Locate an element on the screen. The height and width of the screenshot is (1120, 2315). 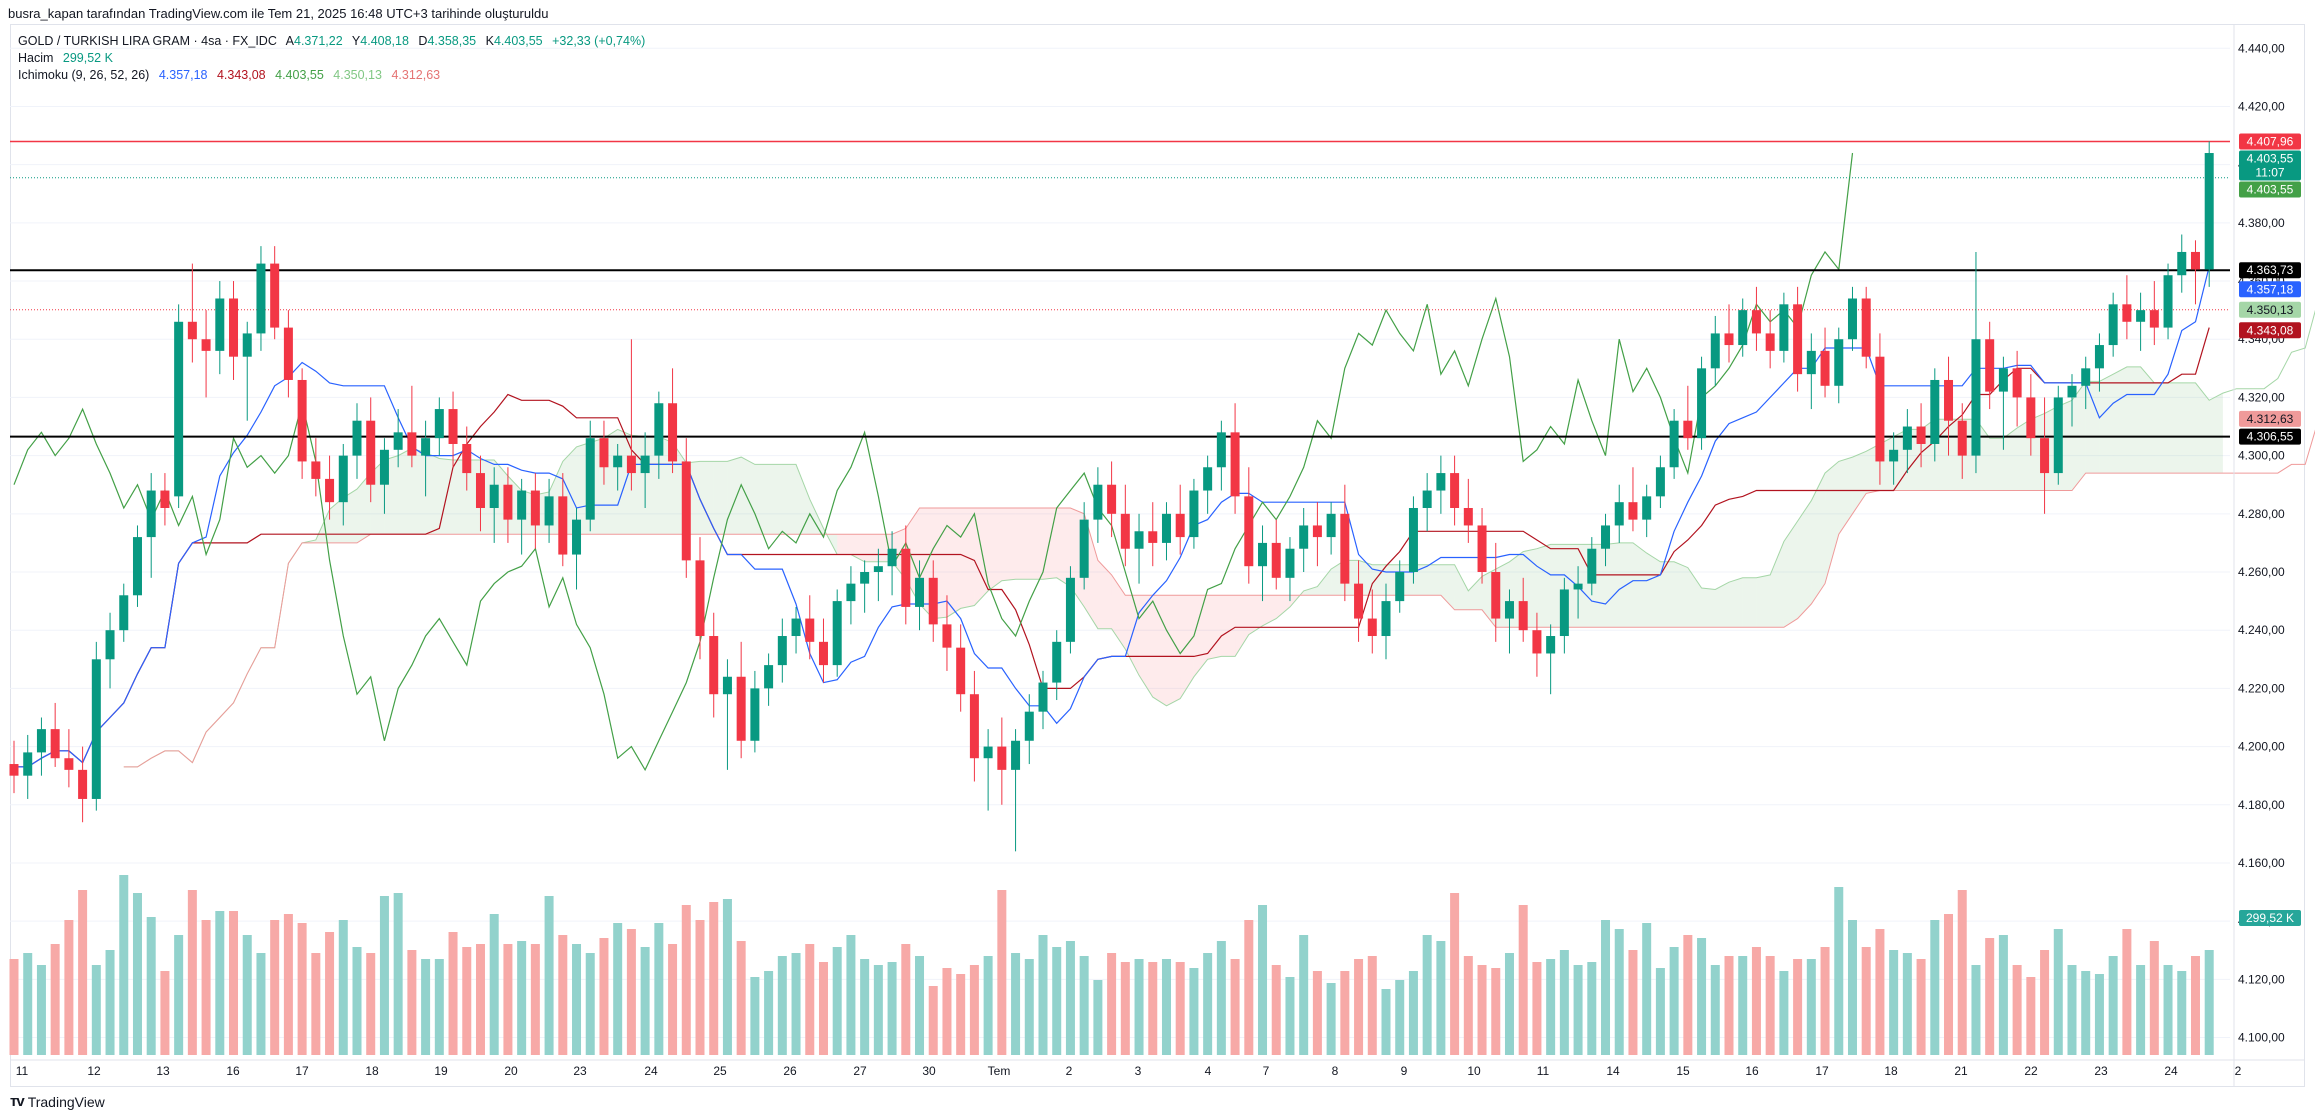
time-tick-label: 21 is located at coordinates (1961, 1071).